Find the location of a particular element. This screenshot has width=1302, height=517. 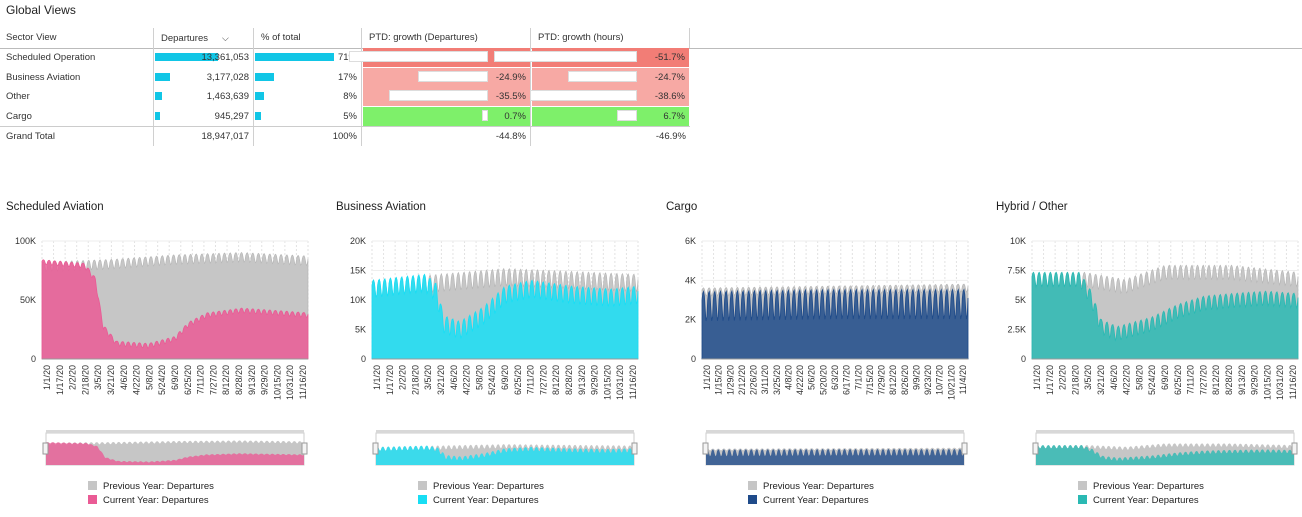

x-tick-label: 3/5/20 is located at coordinates (428, 377).